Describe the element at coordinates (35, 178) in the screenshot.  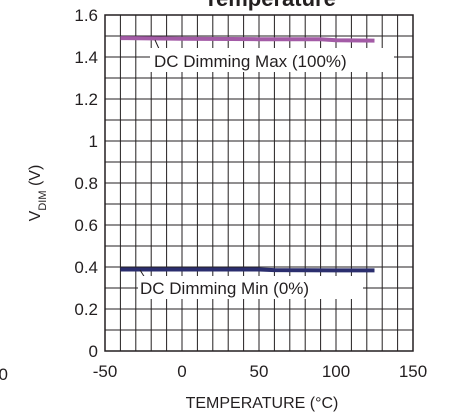
I see `y-axis-label-suffix: (V)` at that location.